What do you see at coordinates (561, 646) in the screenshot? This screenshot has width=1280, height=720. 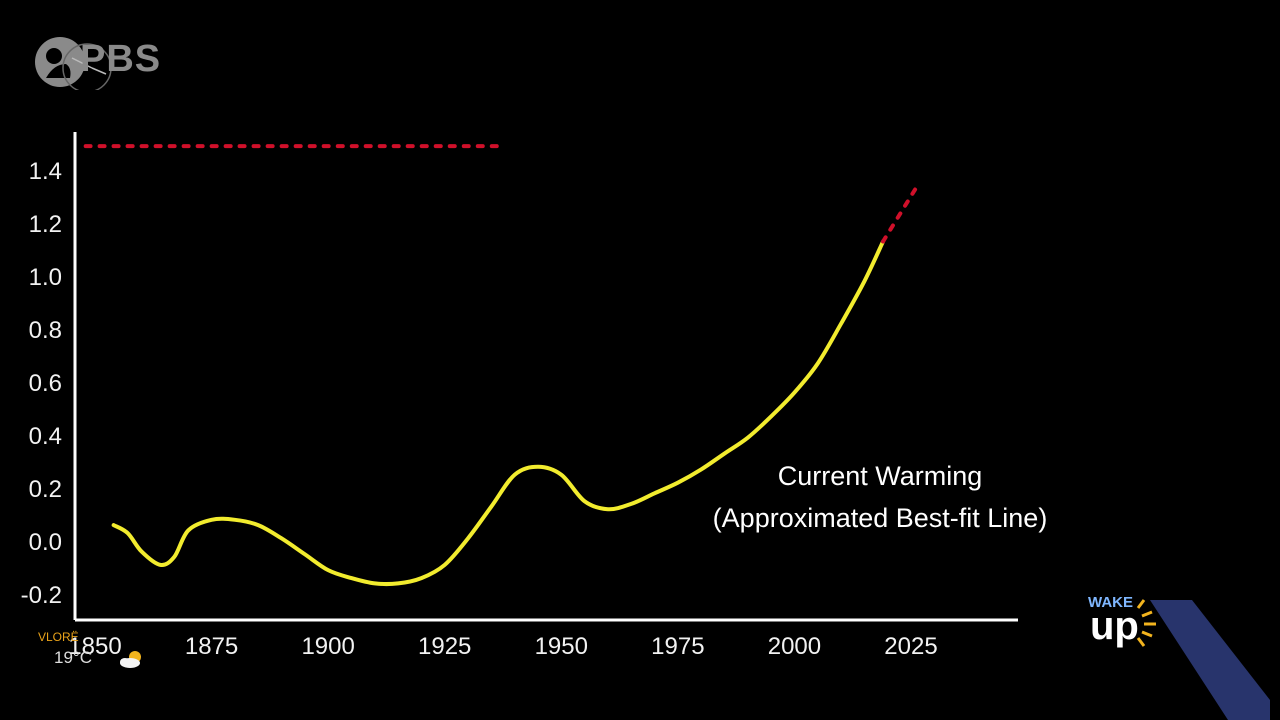 I see `x-tick-label: 1950` at bounding box center [561, 646].